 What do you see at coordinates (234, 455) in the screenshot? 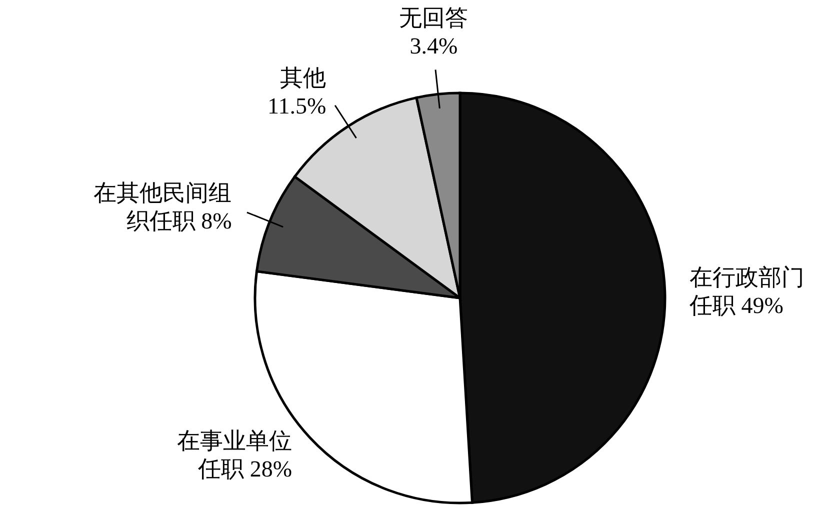
I see `slice-label: 在事业单位任职 28%` at bounding box center [234, 455].